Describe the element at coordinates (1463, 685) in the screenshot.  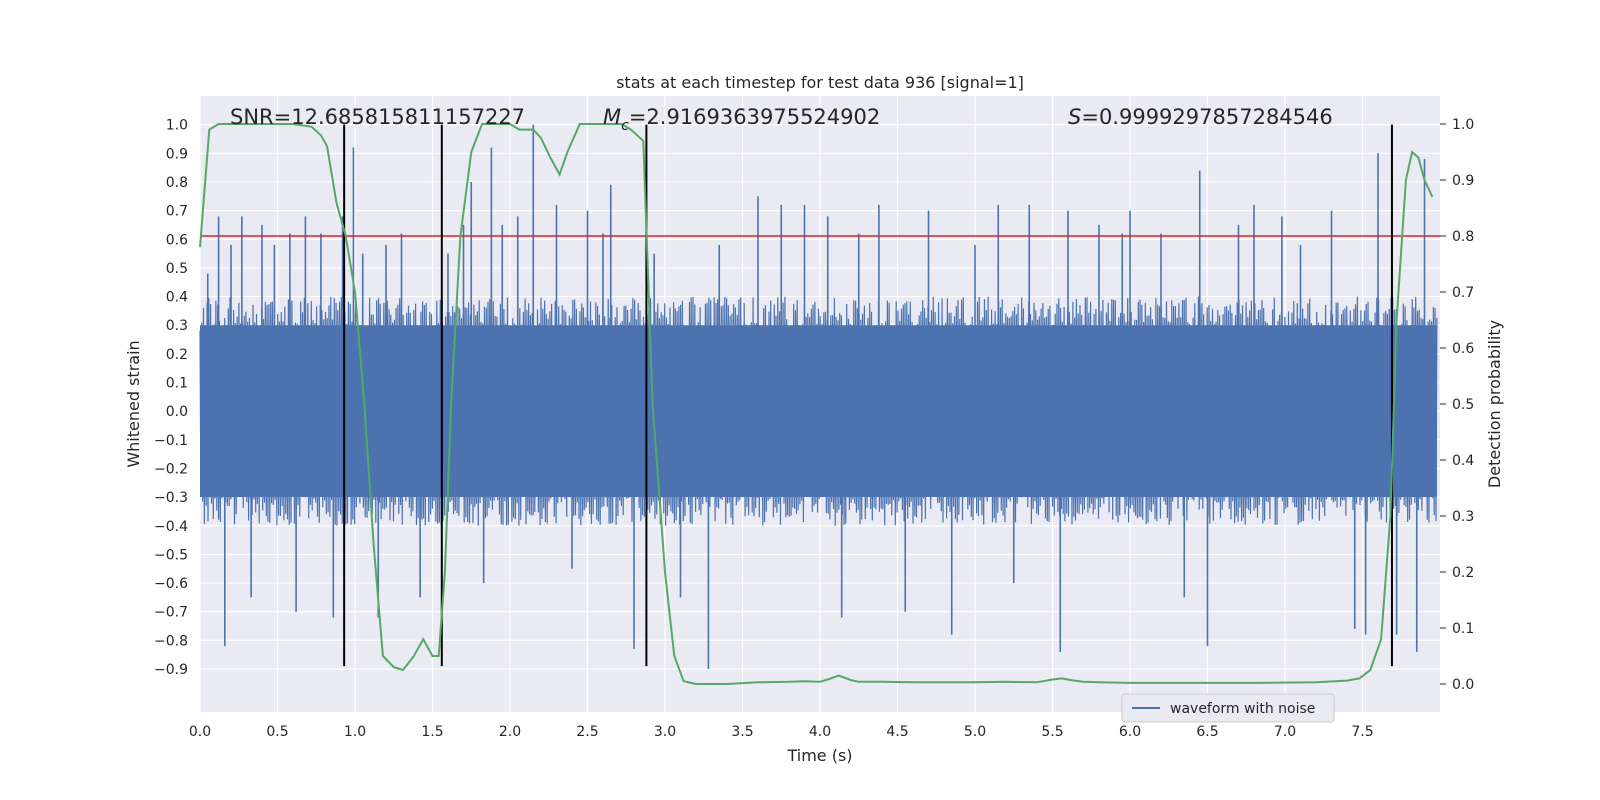
I see `y-right-tick-label-10: 0.0` at that location.